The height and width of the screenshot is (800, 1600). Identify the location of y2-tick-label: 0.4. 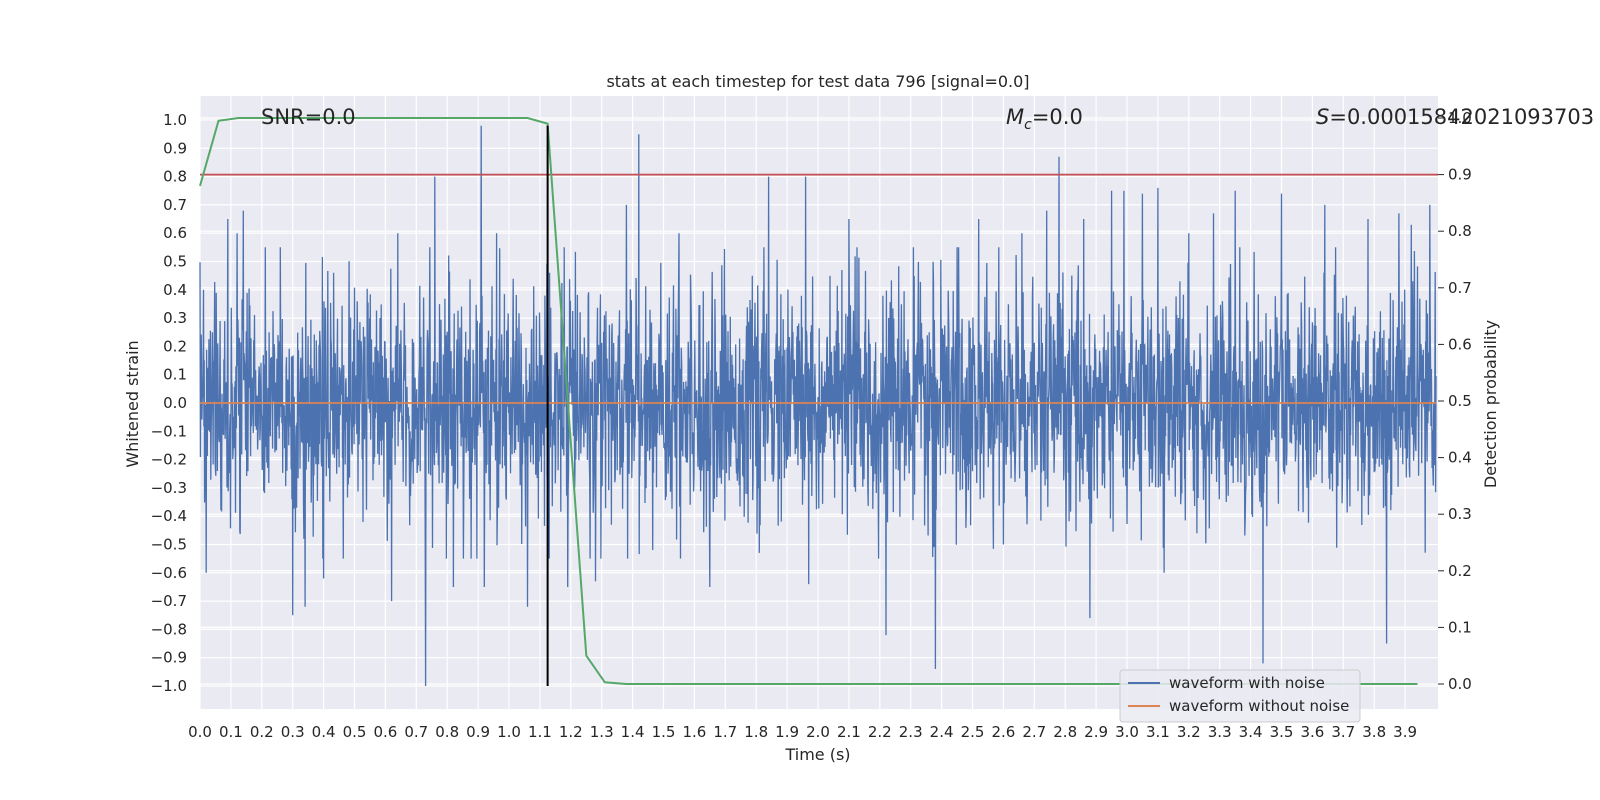
(1460, 458).